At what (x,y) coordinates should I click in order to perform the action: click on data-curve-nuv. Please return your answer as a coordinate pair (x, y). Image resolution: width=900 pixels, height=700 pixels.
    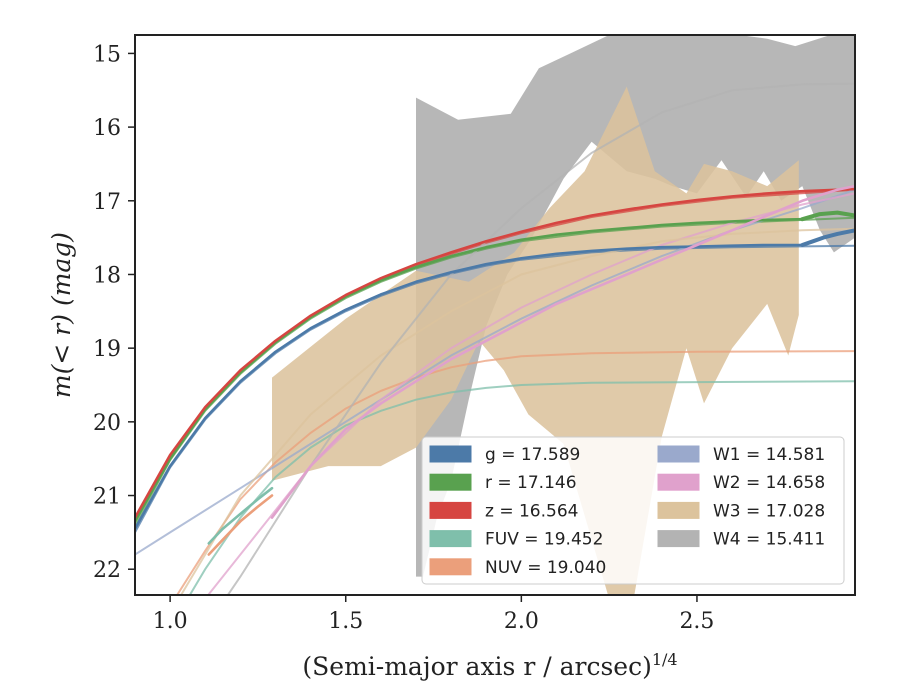
    Looking at the image, I should click on (240, 525).